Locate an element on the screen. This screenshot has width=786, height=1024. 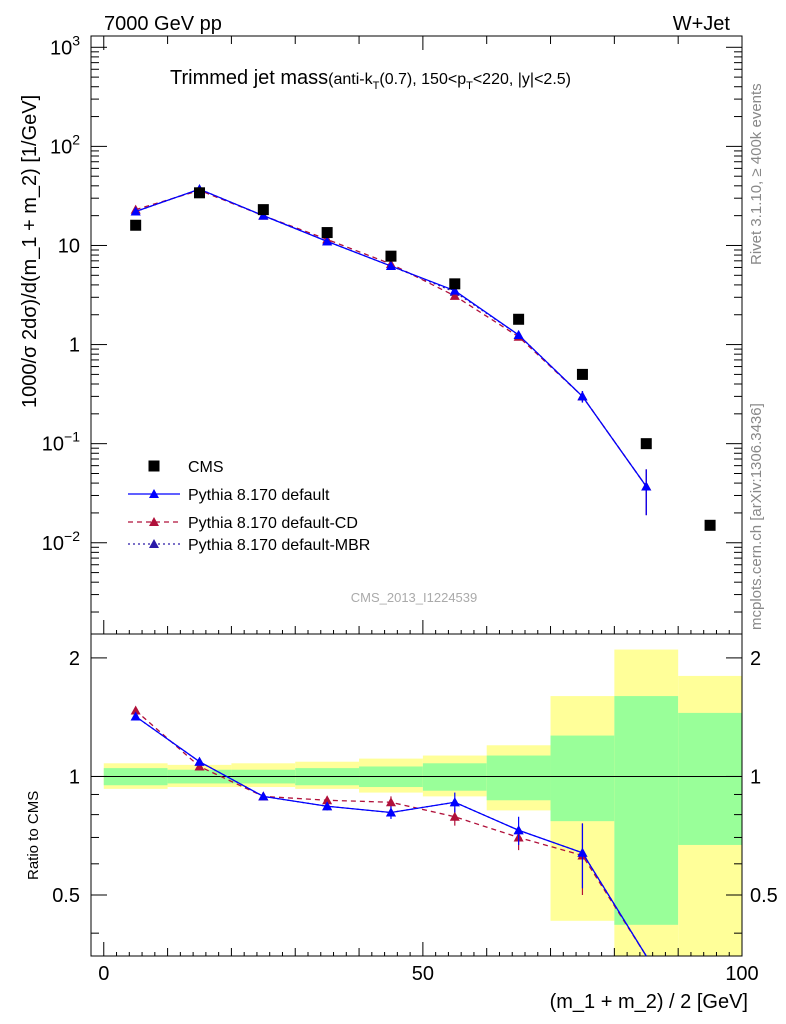
analysis-watermark: CMS_2013_I1224539 is located at coordinates (414, 597).